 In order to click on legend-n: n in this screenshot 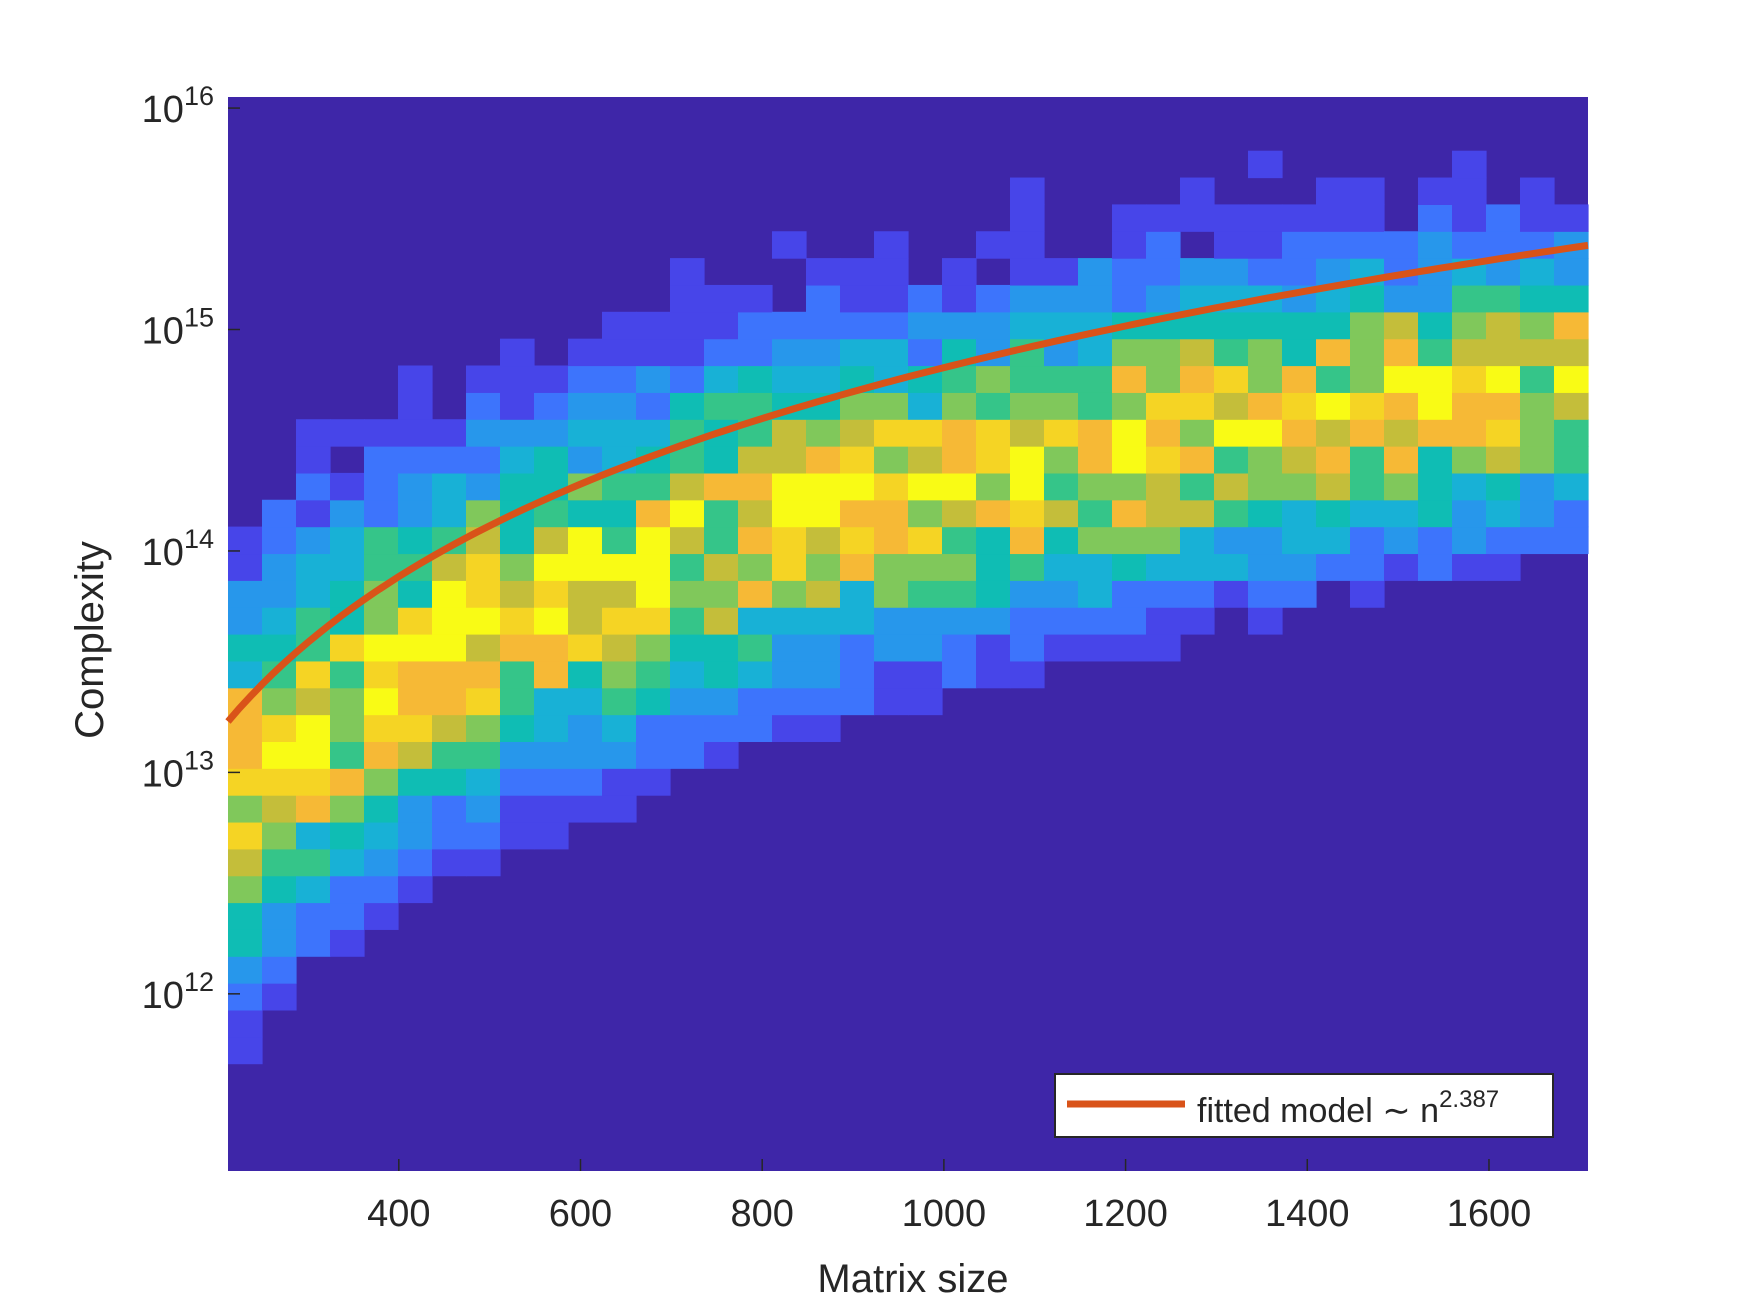, I will do `click(1425, 1111)`.